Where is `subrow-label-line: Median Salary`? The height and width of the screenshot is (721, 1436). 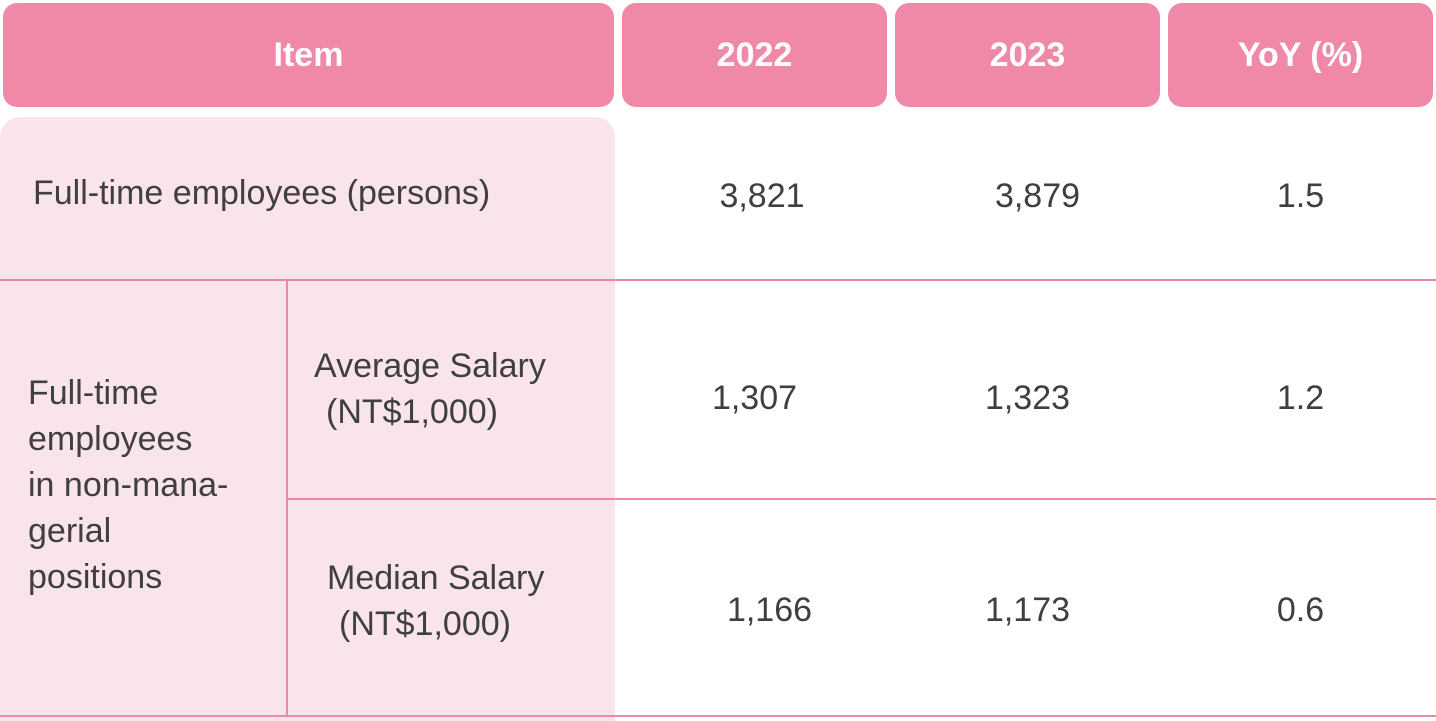 subrow-label-line: Median Salary is located at coordinates (436, 578).